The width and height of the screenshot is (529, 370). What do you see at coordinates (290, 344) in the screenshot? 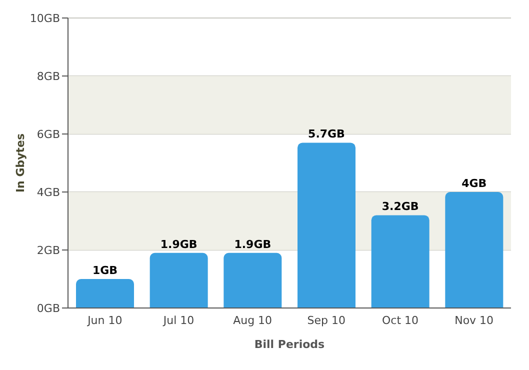
I see `x-axis-title: Bill Periods` at bounding box center [290, 344].